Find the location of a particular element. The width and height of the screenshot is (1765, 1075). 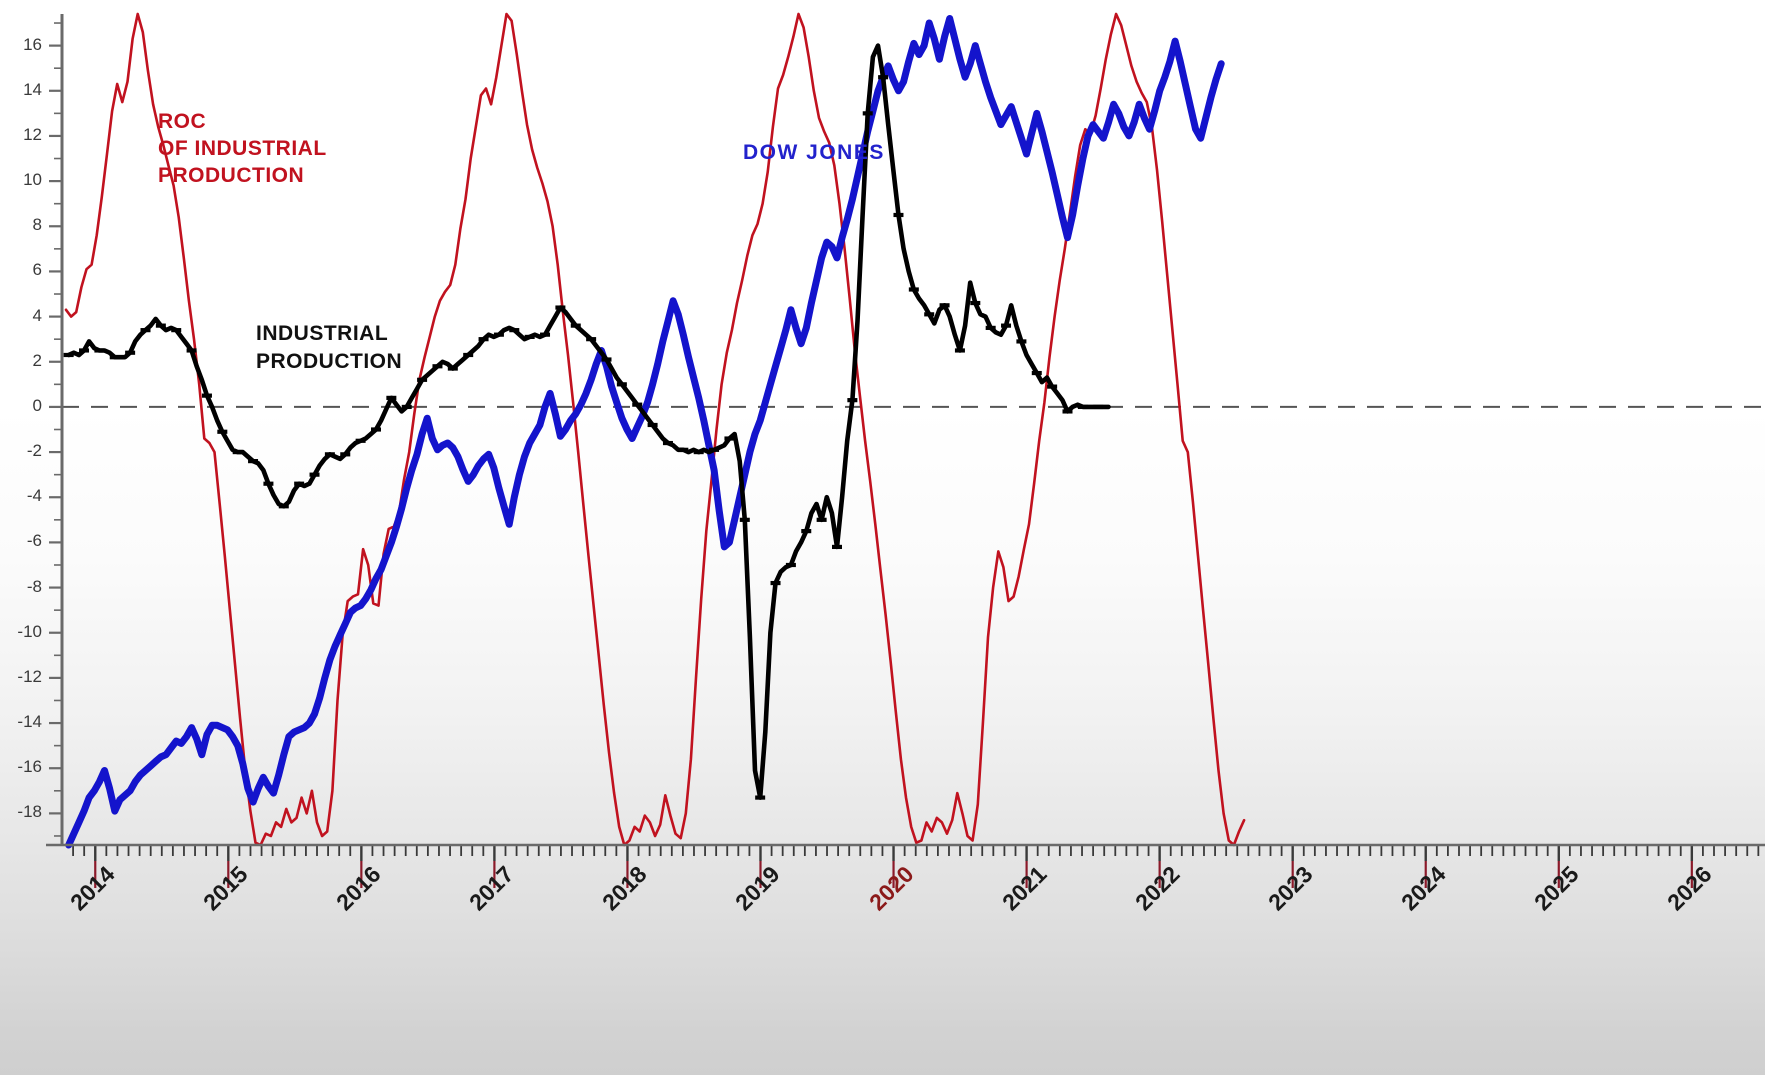

roc-label-line-1: ROC is located at coordinates (182, 121).